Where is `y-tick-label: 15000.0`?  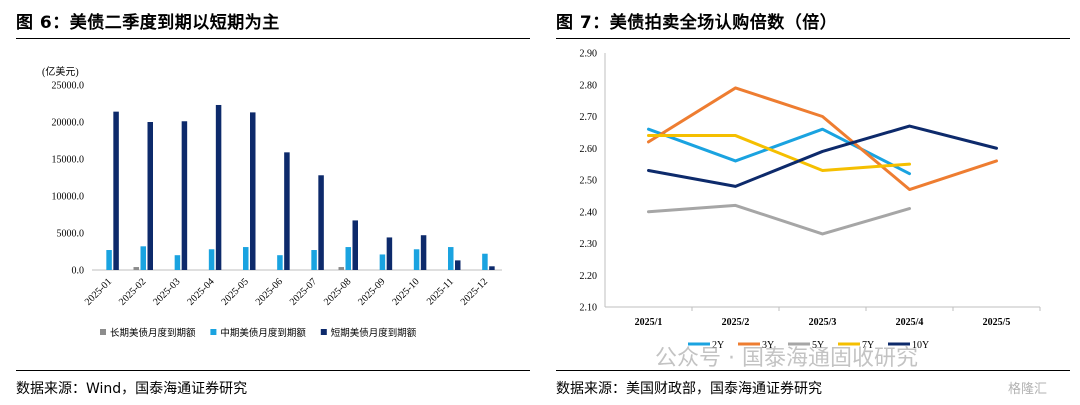
y-tick-label: 15000.0 is located at coordinates (68, 160).